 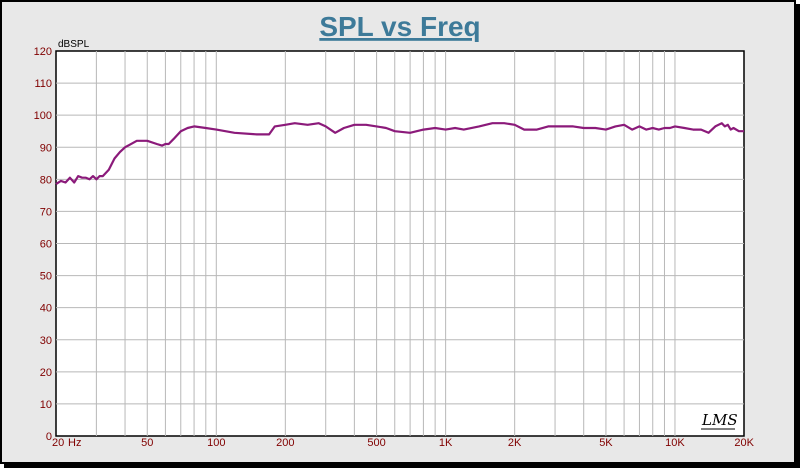 I want to click on frame-shadow-bottom, so click(x=402, y=466).